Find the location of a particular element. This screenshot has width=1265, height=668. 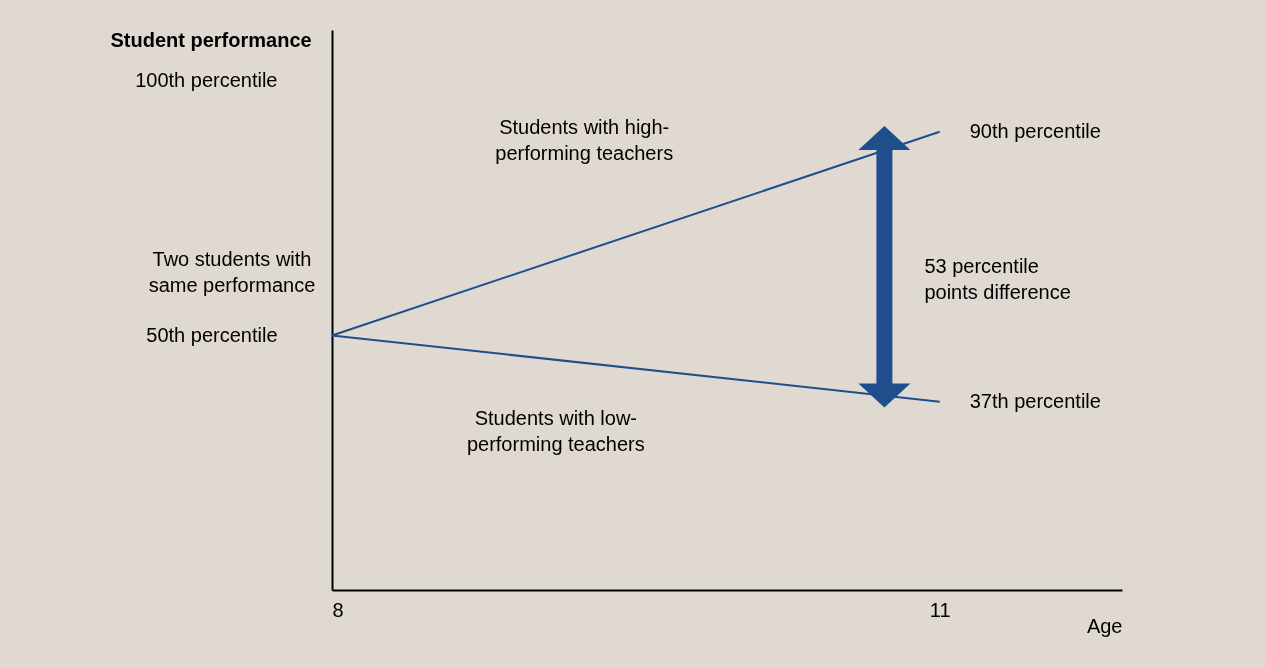

annotation: Students with low-performing teachers is located at coordinates (555, 430).